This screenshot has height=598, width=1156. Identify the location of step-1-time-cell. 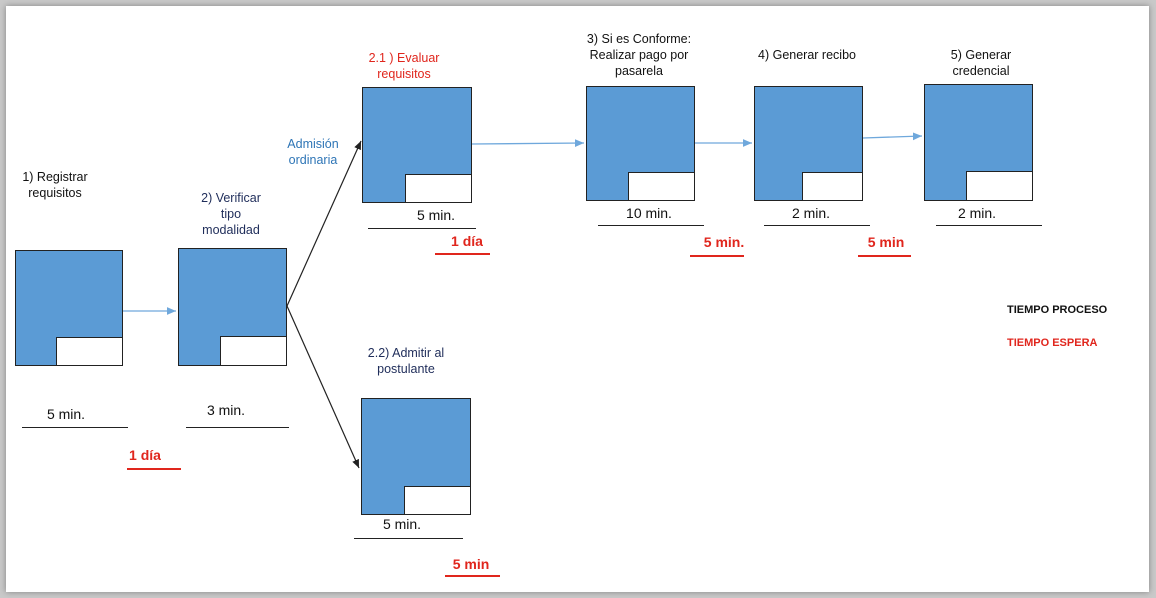
(89, 351).